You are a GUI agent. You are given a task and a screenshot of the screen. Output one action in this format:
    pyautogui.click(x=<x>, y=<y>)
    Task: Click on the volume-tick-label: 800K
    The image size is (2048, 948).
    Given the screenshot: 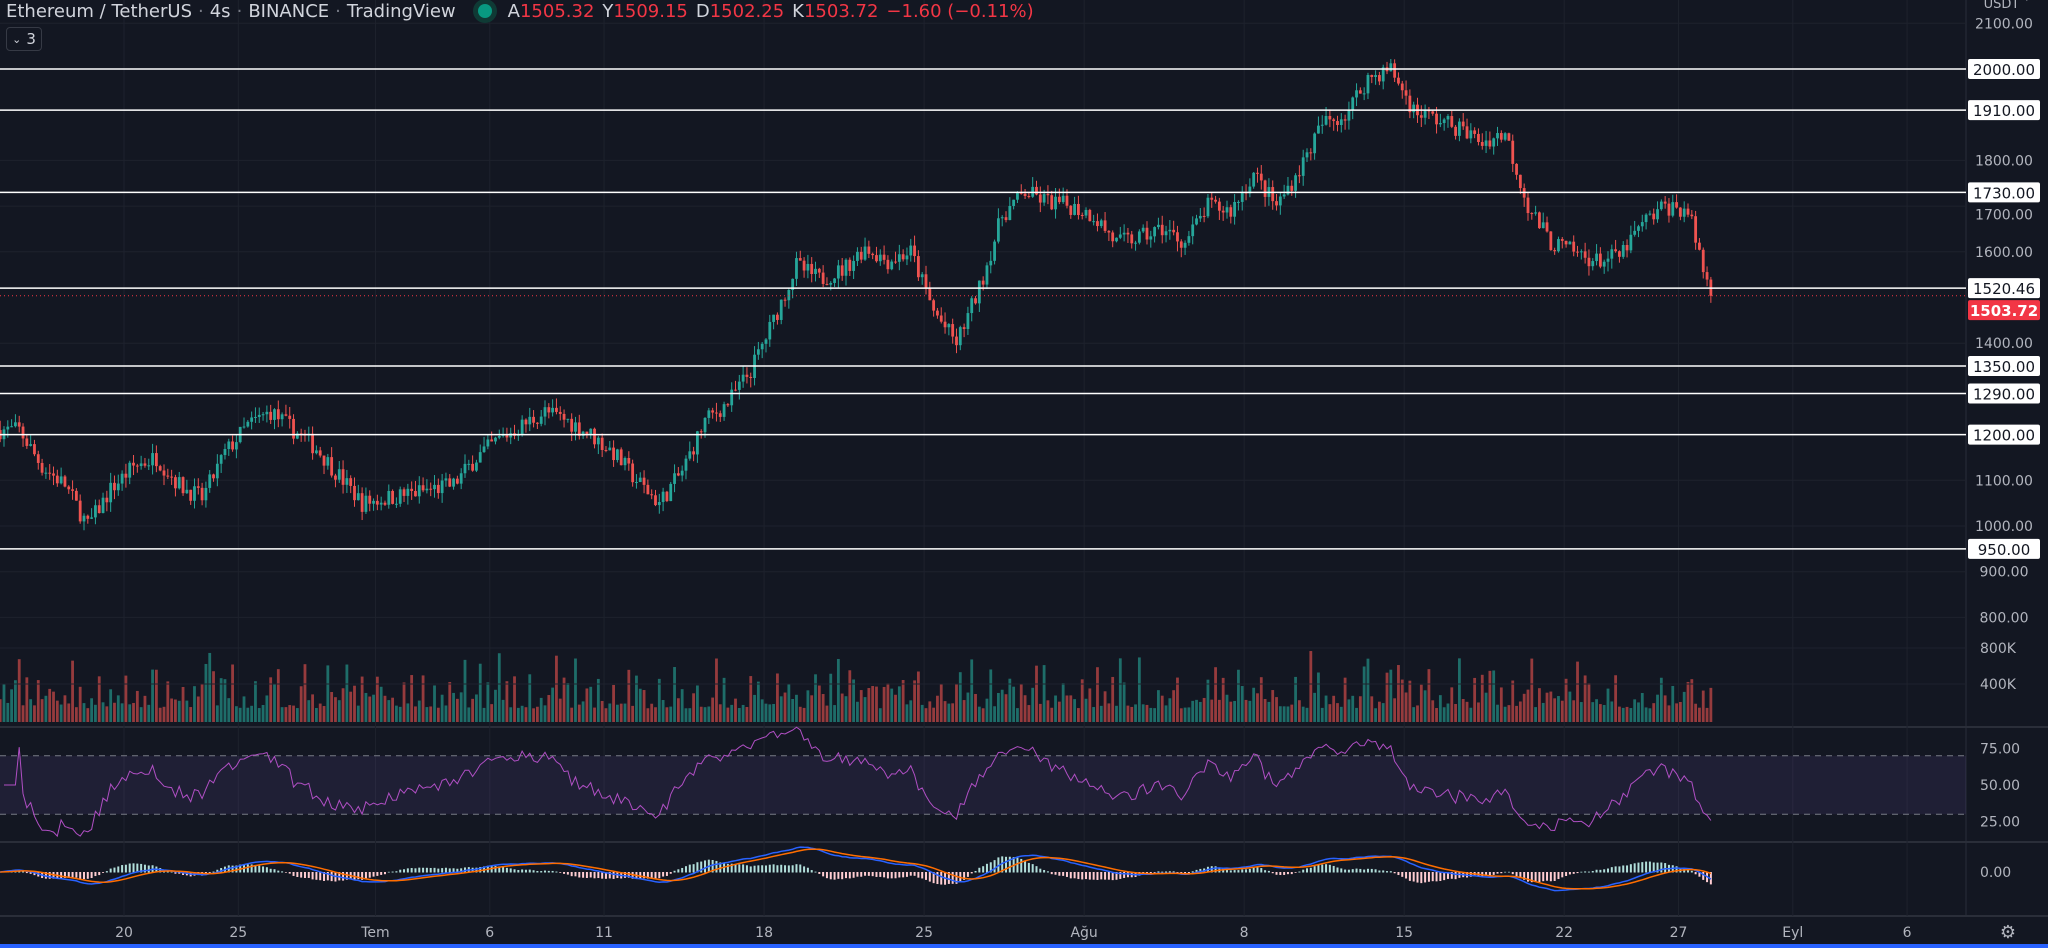 What is the action you would take?
    pyautogui.click(x=1998, y=649)
    